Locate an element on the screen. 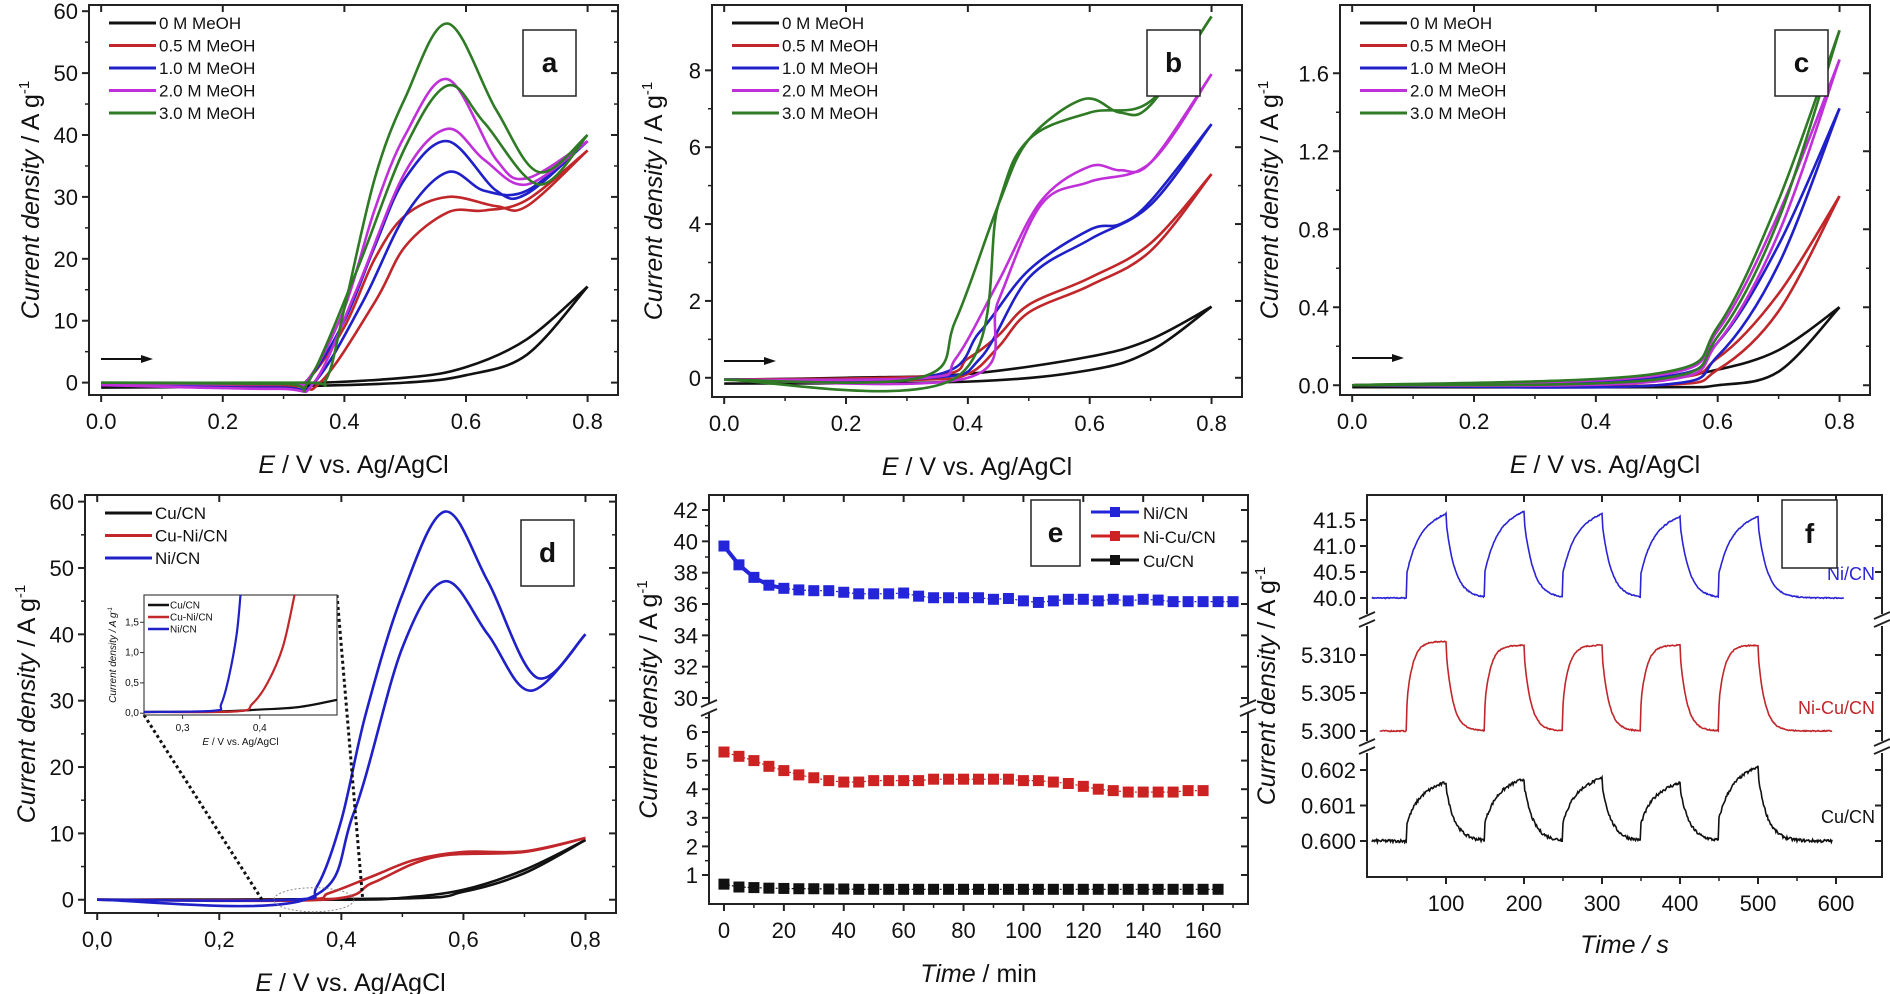 The image size is (1890, 994). y-tick-label: 0.0 is located at coordinates (1313, 385).